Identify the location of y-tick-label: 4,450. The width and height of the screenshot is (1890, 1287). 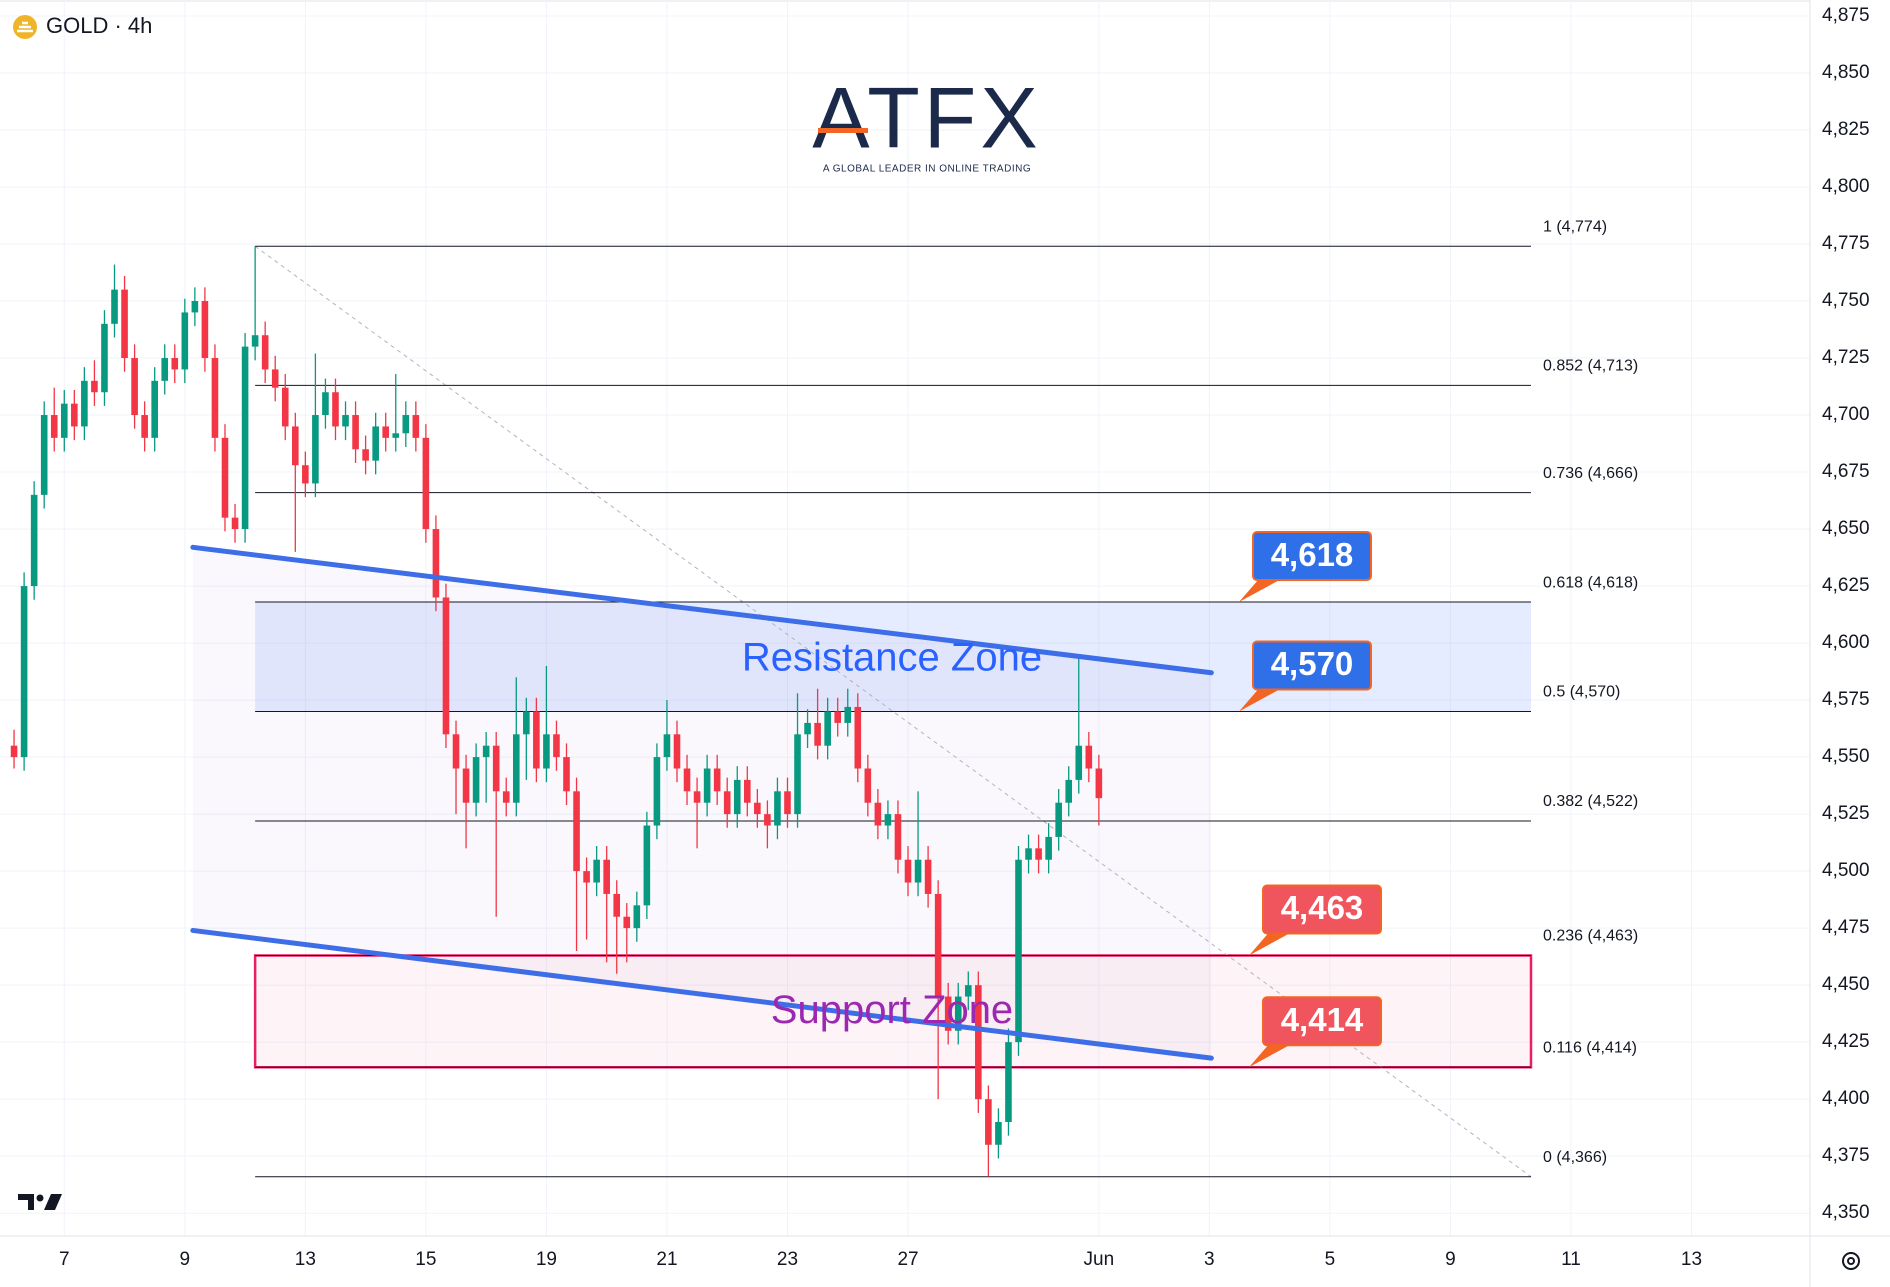
(1846, 984).